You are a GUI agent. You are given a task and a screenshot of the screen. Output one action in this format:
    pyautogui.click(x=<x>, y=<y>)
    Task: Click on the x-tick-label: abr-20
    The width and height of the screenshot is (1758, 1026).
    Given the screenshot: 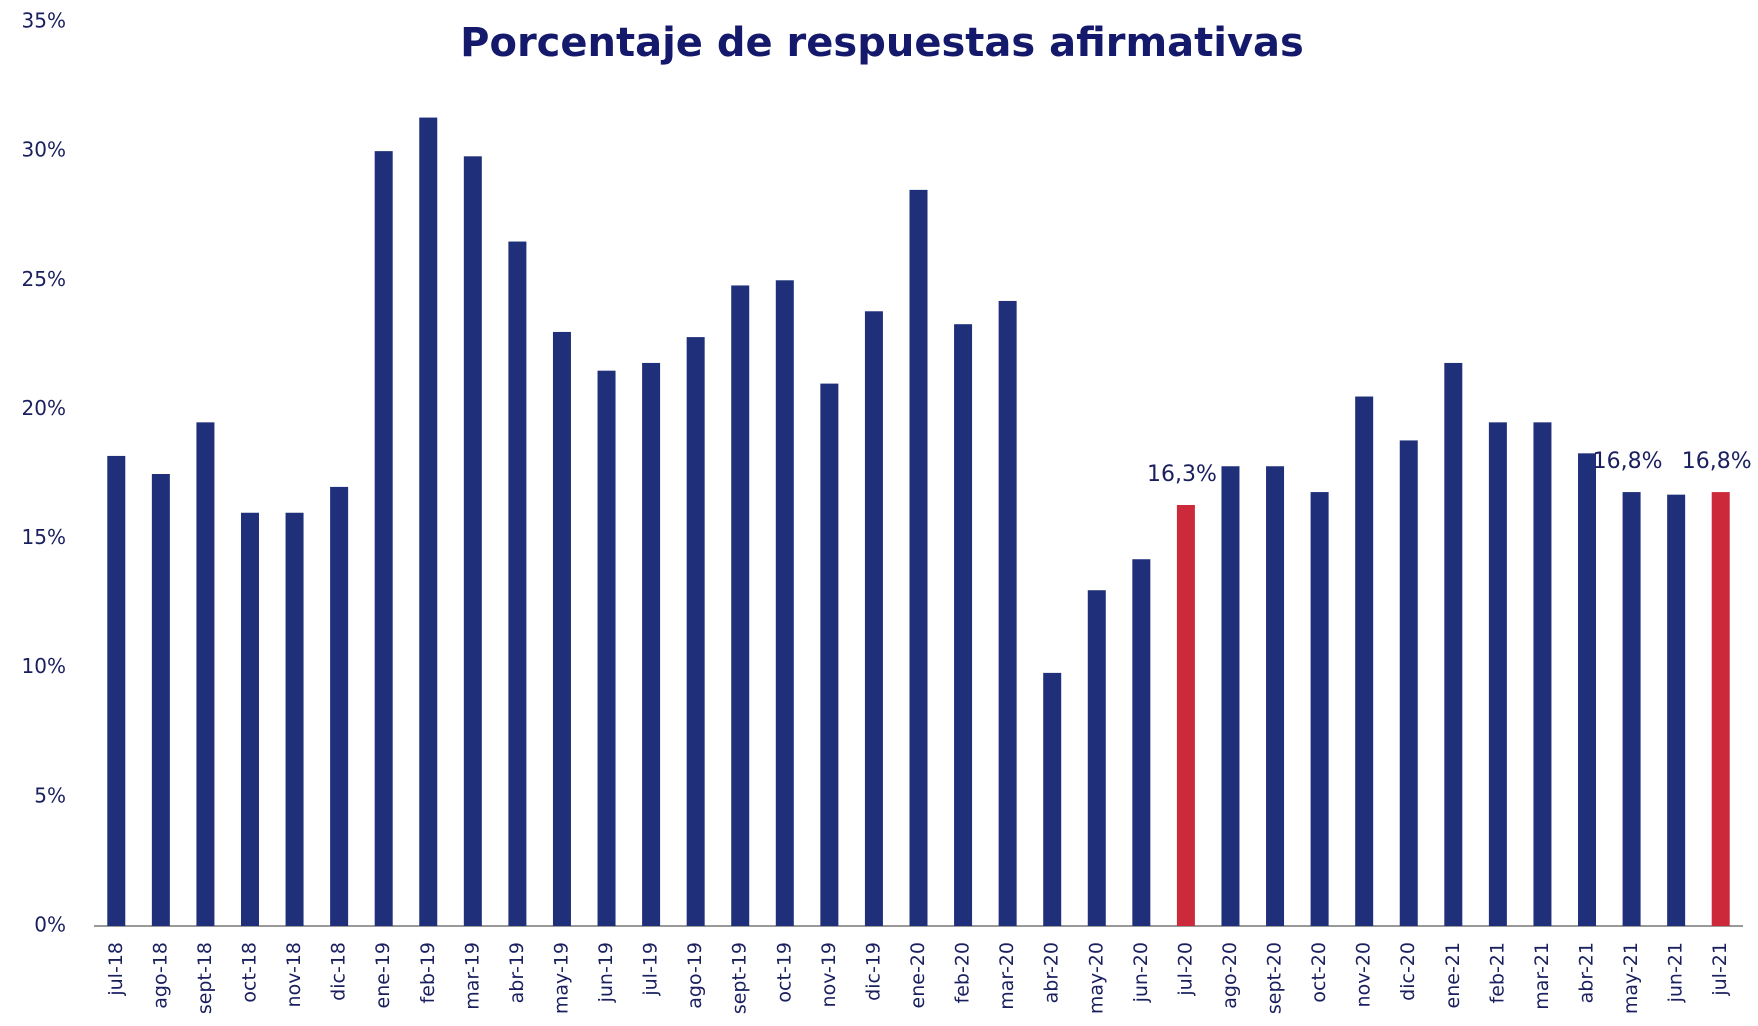 What is the action you would take?
    pyautogui.click(x=1052, y=972)
    